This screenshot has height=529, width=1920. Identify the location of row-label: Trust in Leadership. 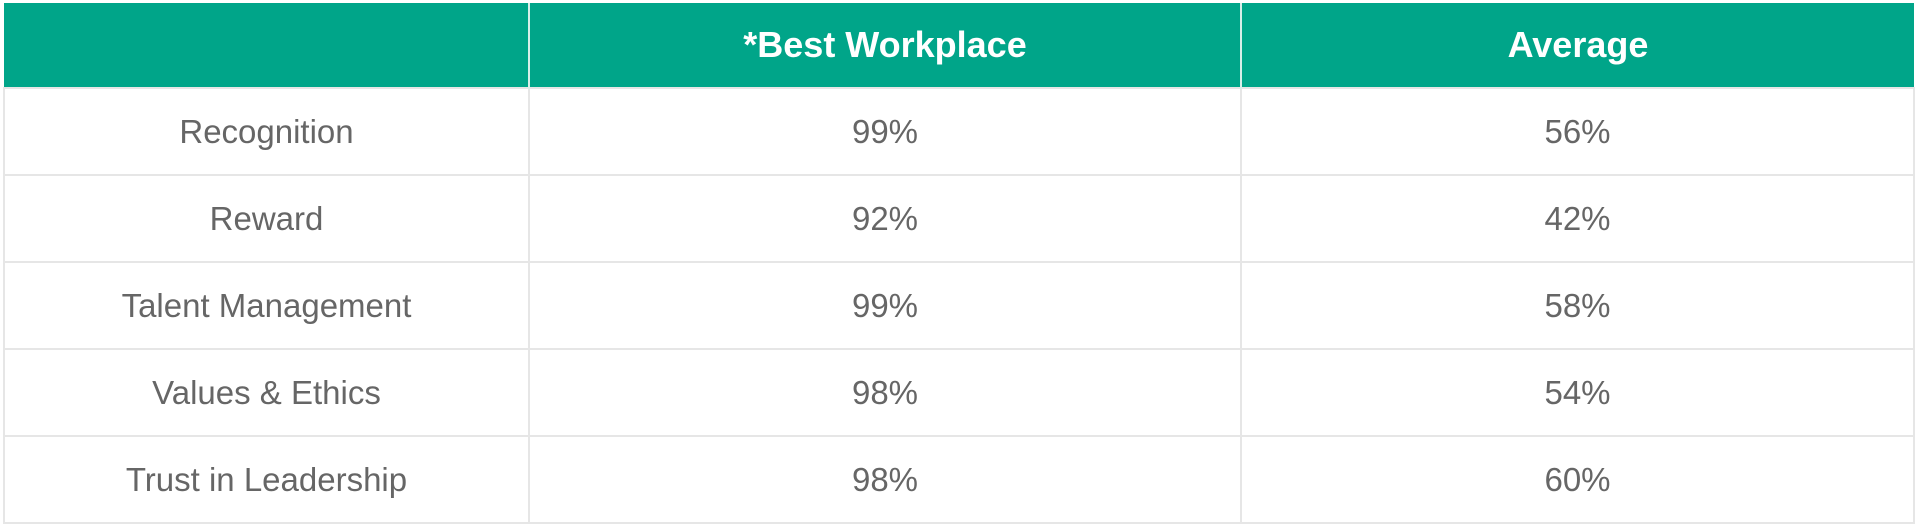
(266, 480).